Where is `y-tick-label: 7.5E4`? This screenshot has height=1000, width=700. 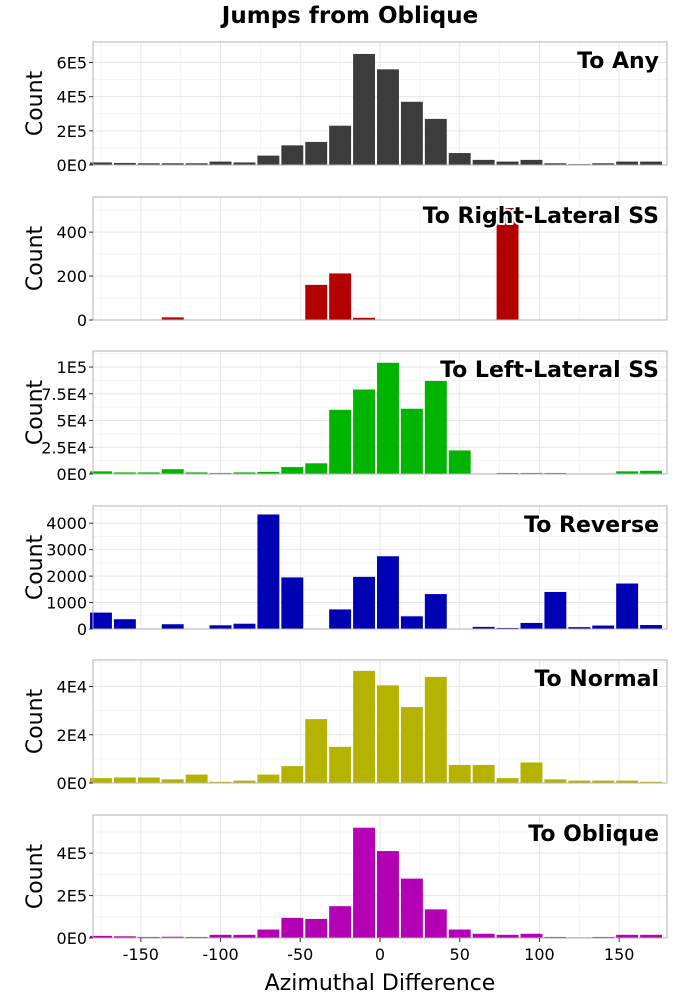
y-tick-label: 7.5E4 is located at coordinates (64, 394).